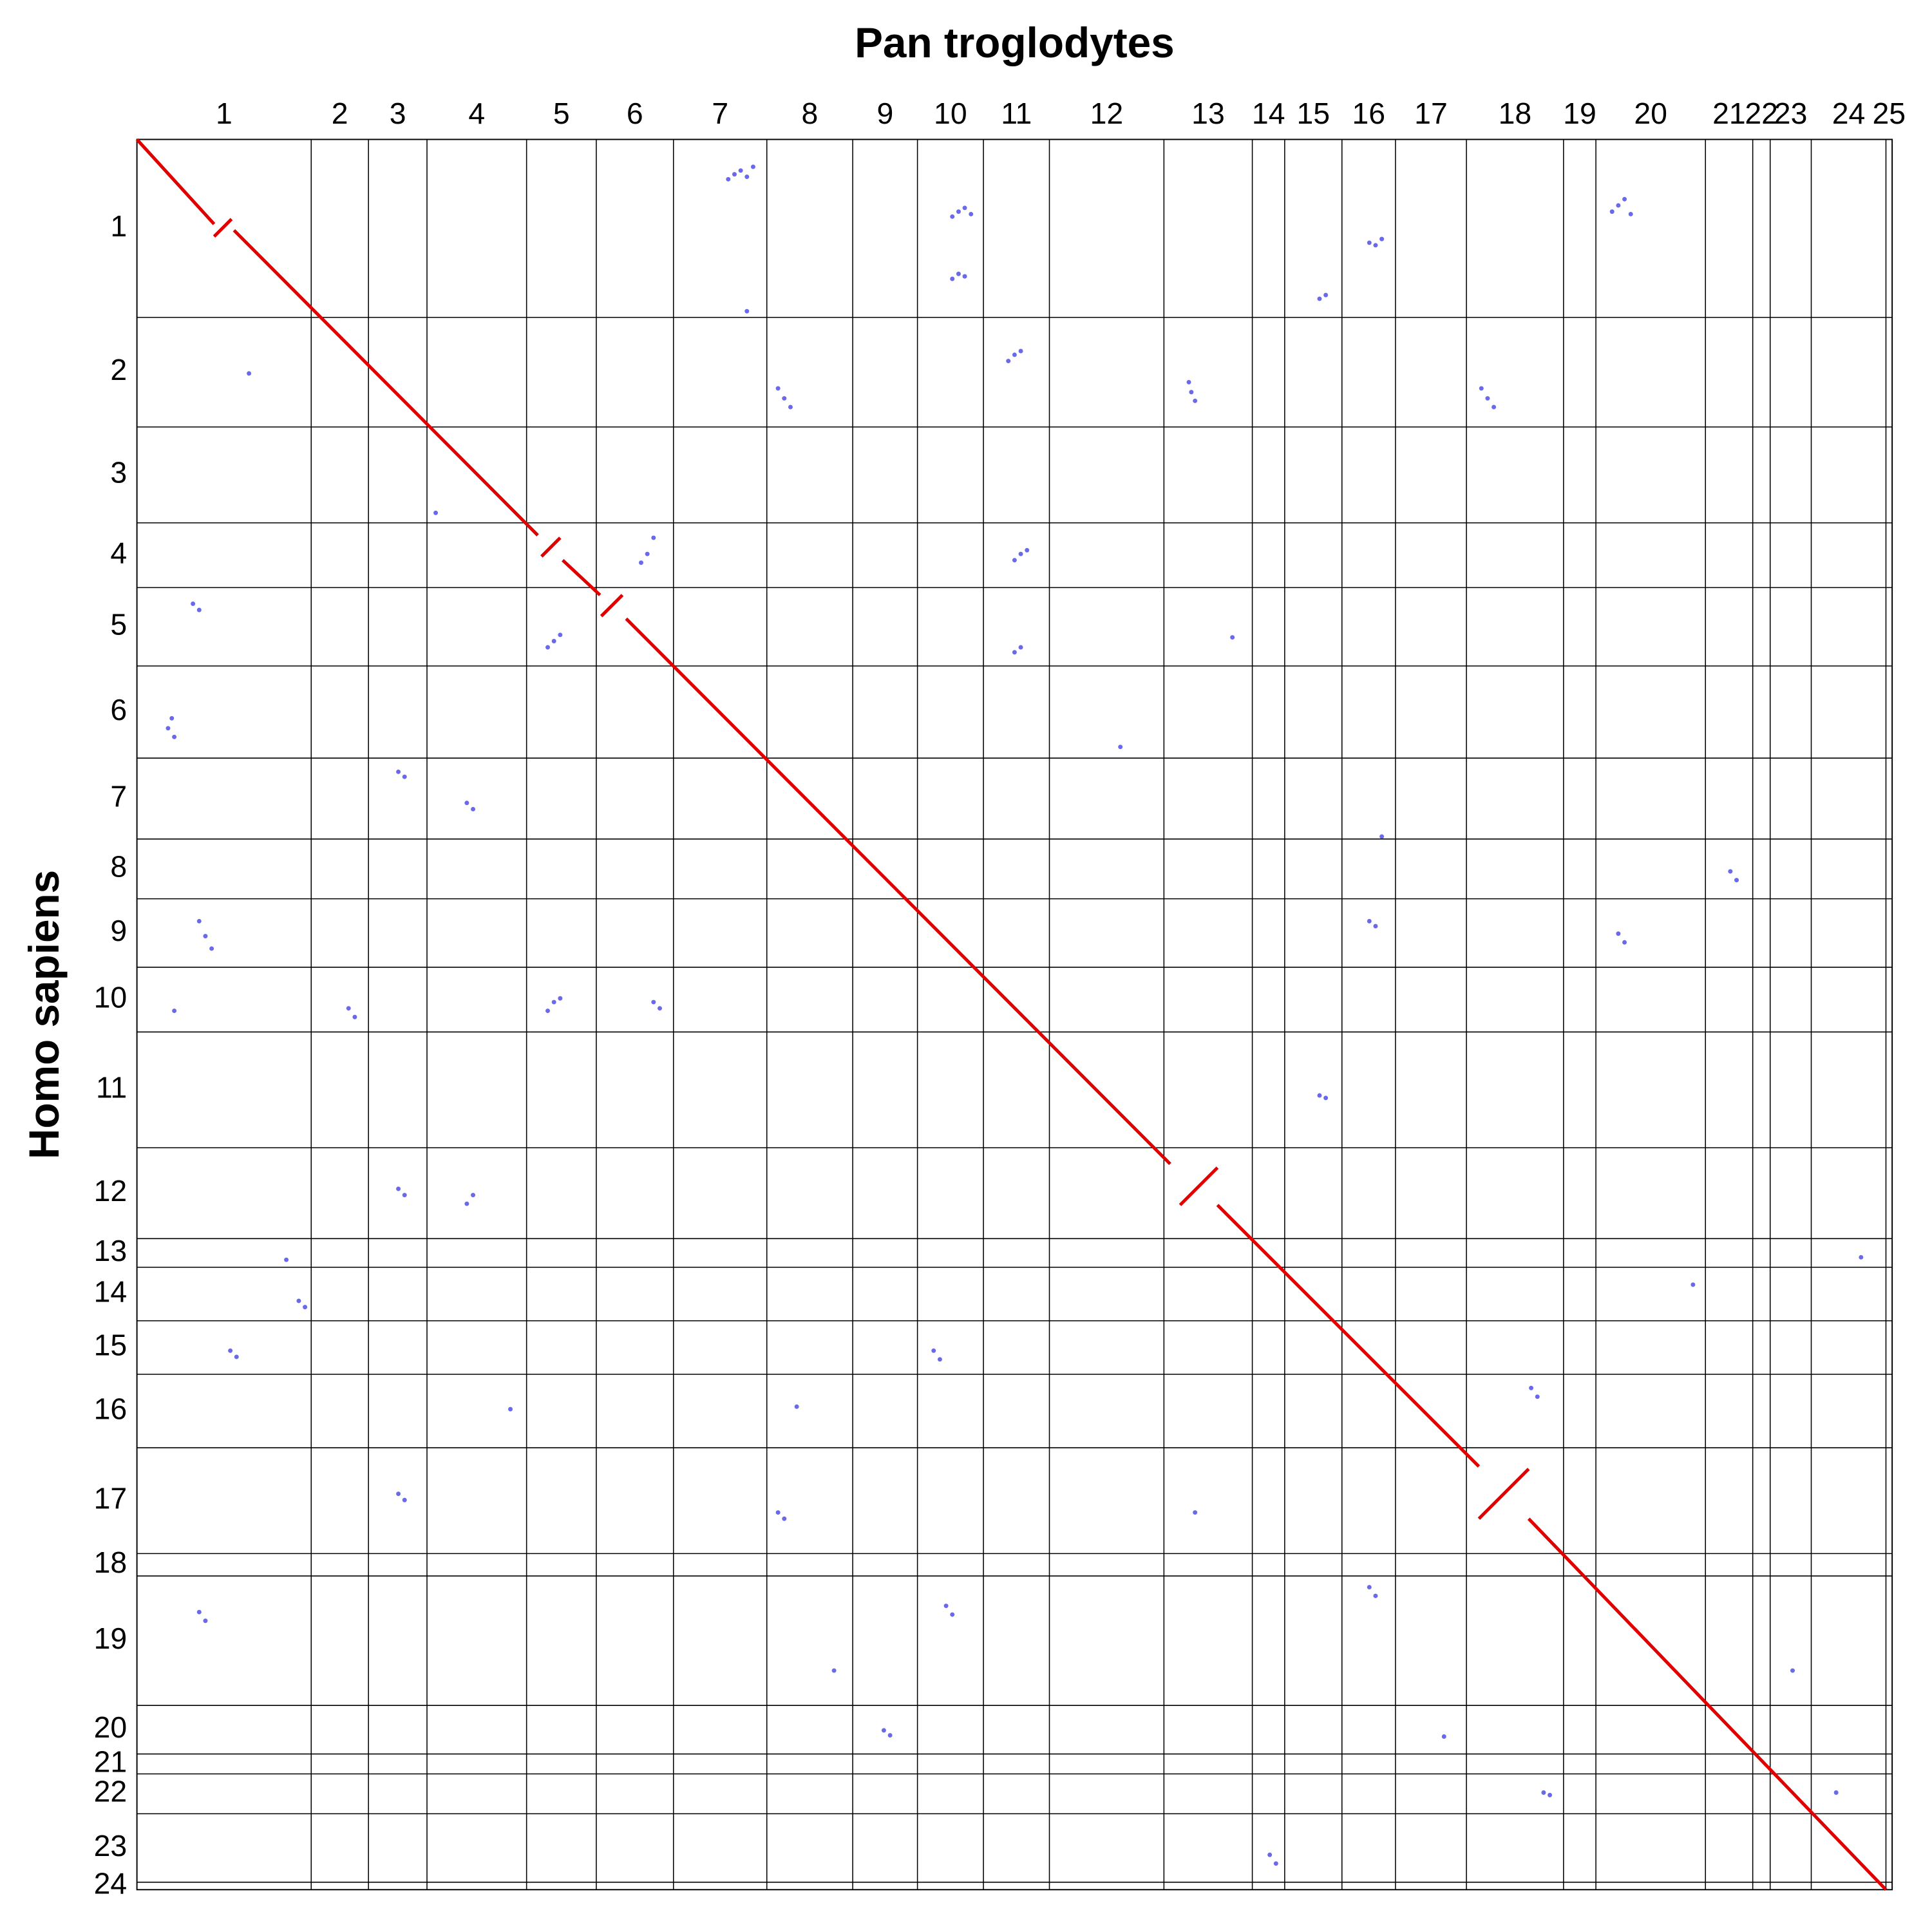 The image size is (1932, 1932). I want to click on y-tick-label: 23, so click(111, 1845).